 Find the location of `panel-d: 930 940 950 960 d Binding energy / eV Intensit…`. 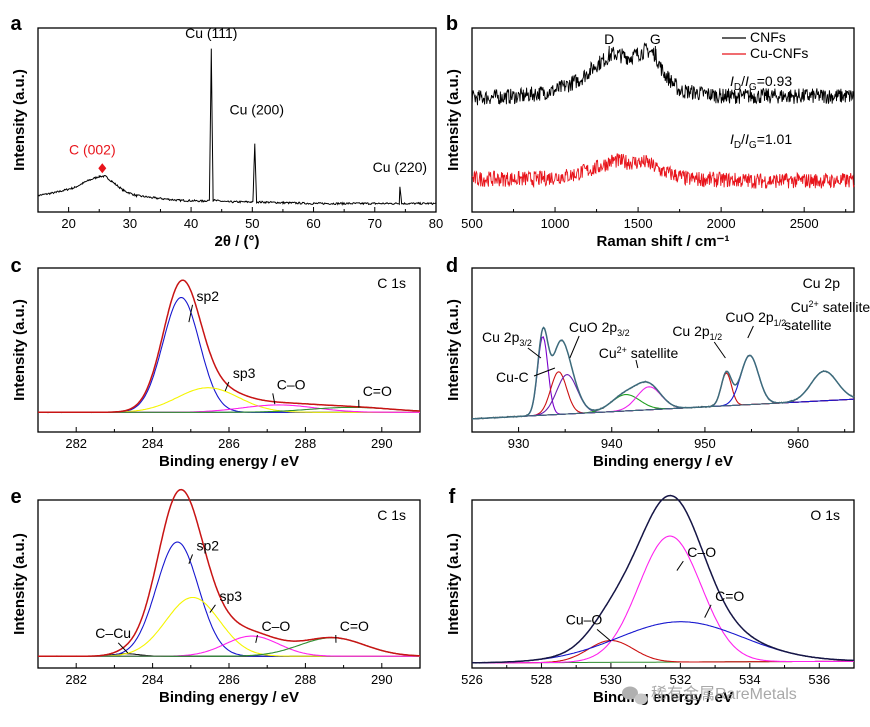

panel-d: 930 940 950 960 d Binding energy / eV Intensit… is located at coordinates (657, 362).